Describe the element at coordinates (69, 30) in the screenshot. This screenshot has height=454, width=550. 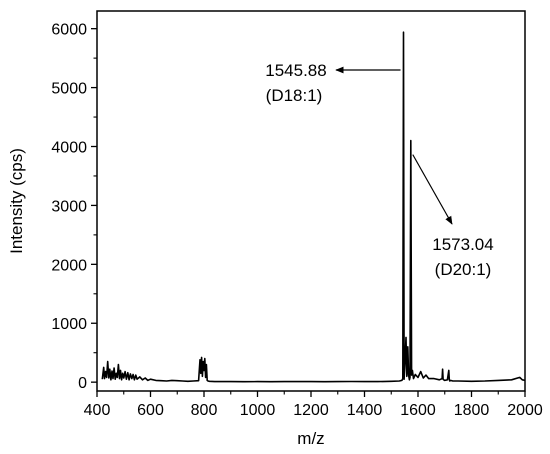
I see `y-tick-label: 6000` at that location.